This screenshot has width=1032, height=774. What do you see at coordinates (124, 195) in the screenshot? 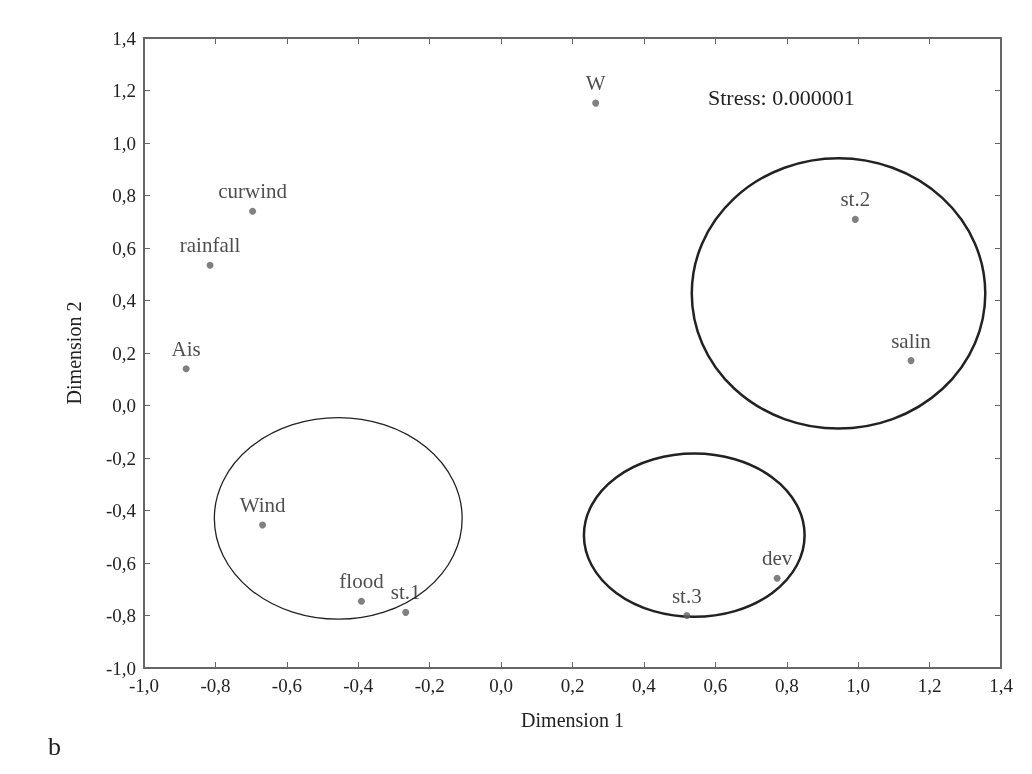
I see `y-tick-label: 0,8` at bounding box center [124, 195].